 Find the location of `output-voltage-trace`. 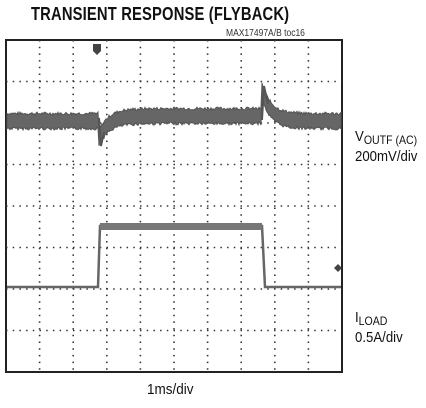

output-voltage-trace is located at coordinates (174, 114).